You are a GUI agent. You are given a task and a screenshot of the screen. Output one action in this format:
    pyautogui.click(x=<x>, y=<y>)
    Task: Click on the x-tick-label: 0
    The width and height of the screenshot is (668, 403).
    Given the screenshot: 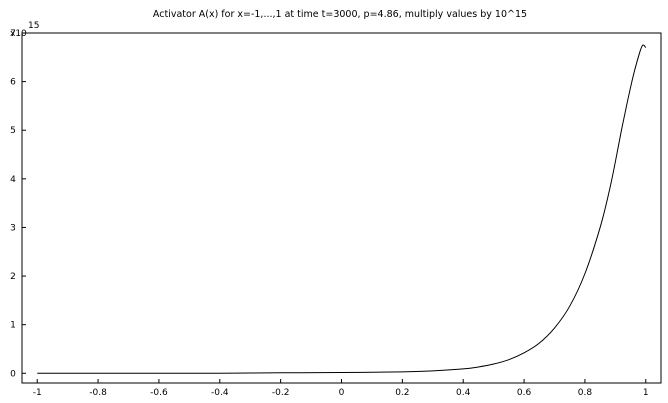 What is the action you would take?
    pyautogui.click(x=342, y=393)
    